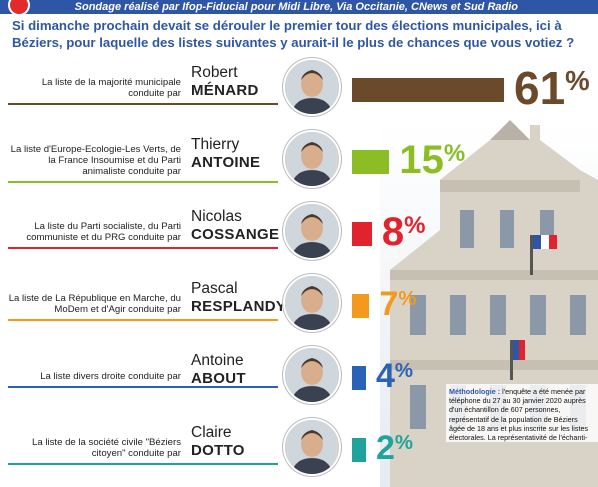 This screenshot has height=487, width=598. I want to click on candidate-first-name: Robert, so click(214, 72).